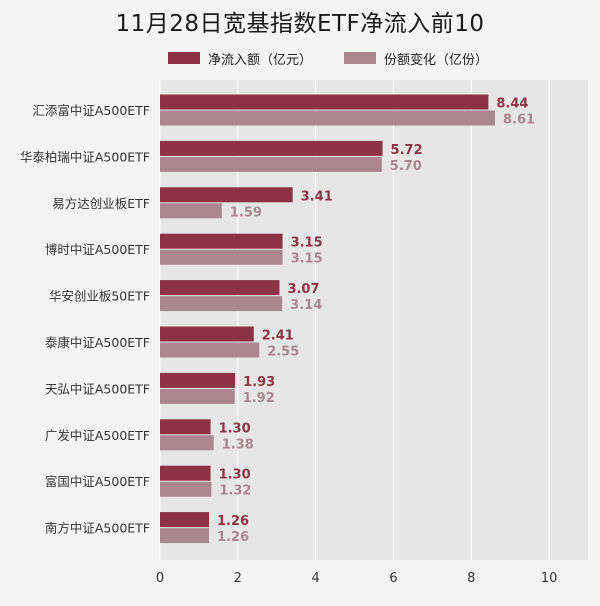 This screenshot has height=606, width=600. What do you see at coordinates (307, 243) in the screenshot?
I see `data-label-net-inflow: 3.15` at bounding box center [307, 243].